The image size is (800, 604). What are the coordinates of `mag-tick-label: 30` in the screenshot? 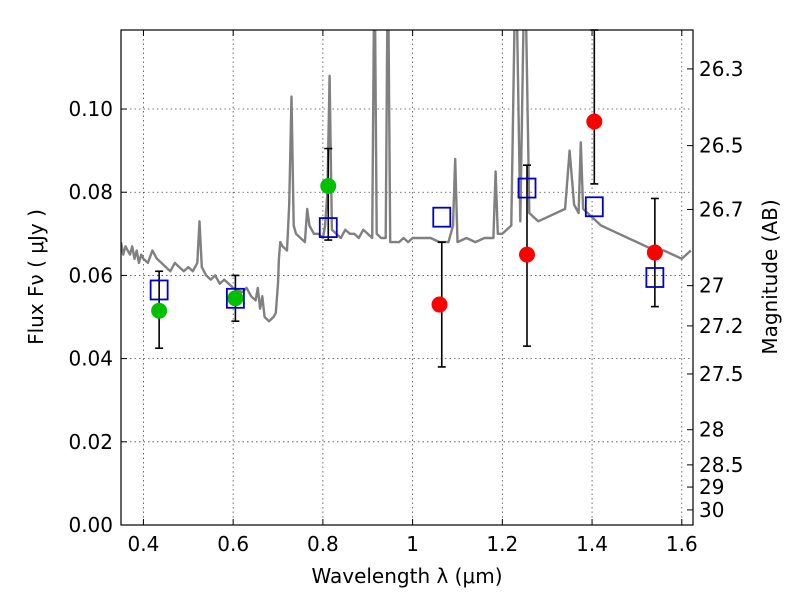 It's located at (711, 510).